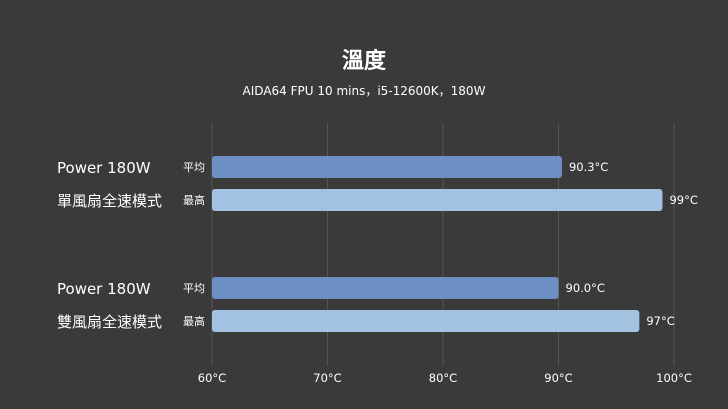 The height and width of the screenshot is (409, 728). What do you see at coordinates (558, 378) in the screenshot?
I see `x-tick-label: 90°C` at bounding box center [558, 378].